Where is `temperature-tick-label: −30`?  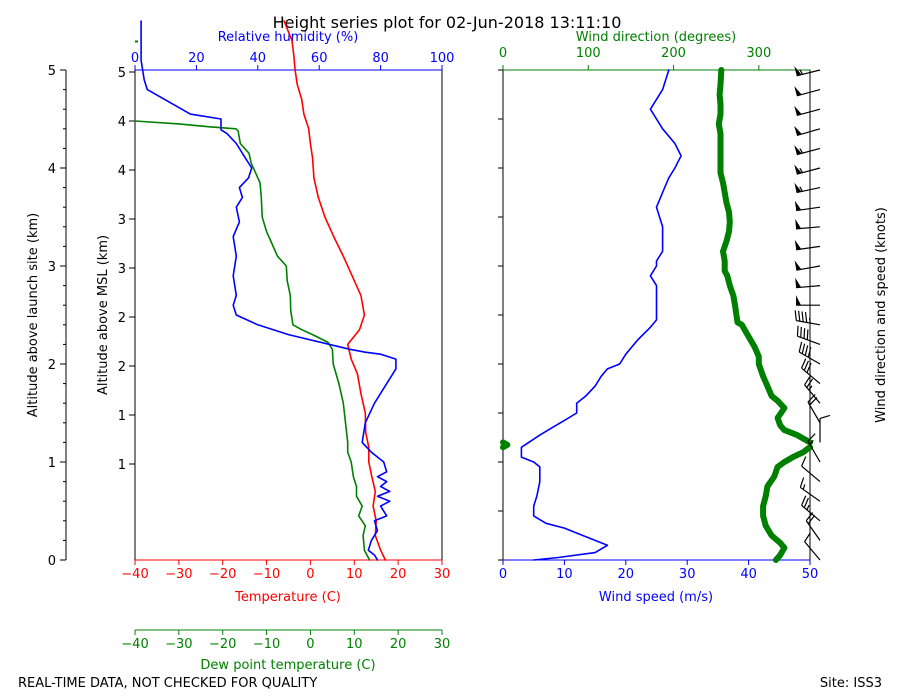
temperature-tick-label: −30 is located at coordinates (178, 574).